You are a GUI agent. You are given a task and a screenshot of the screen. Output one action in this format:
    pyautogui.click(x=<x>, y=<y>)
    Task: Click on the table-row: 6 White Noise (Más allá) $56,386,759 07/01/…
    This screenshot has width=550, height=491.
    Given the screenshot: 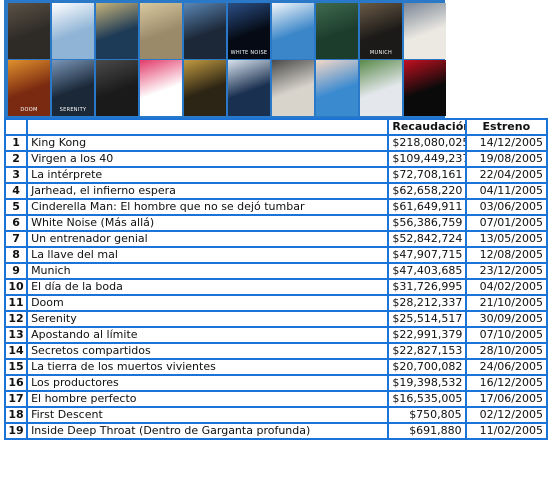 What is the action you would take?
    pyautogui.click(x=276, y=223)
    